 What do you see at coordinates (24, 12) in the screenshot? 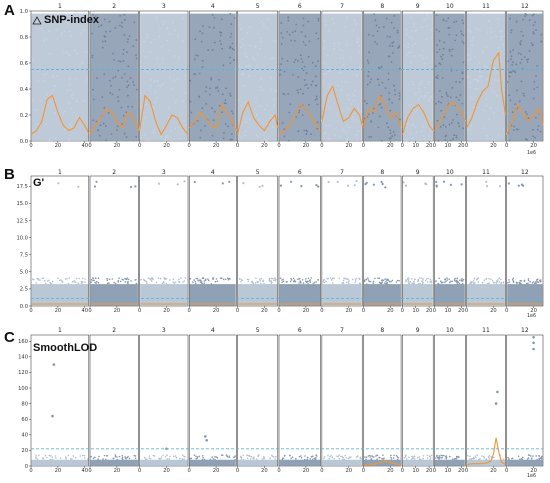
I see `y-tick-label: 1.0` at bounding box center [24, 12].